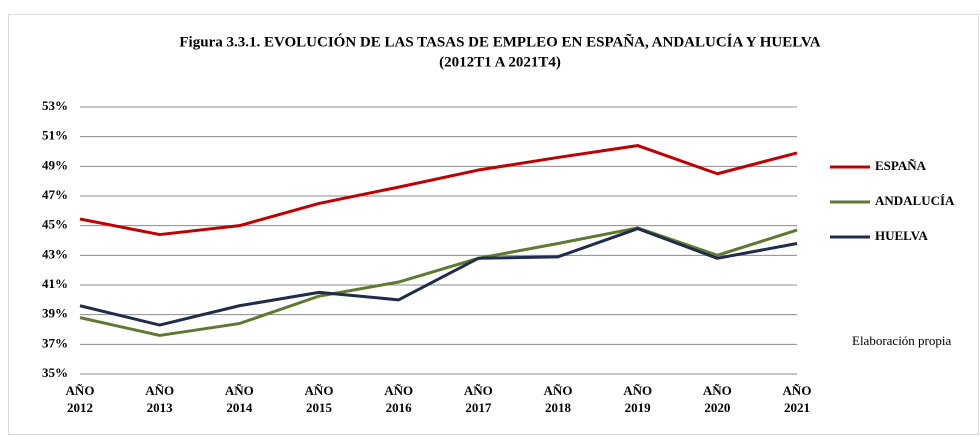 The image size is (980, 436). What do you see at coordinates (55, 372) in the screenshot?
I see `y-tick-label: 35%` at bounding box center [55, 372].